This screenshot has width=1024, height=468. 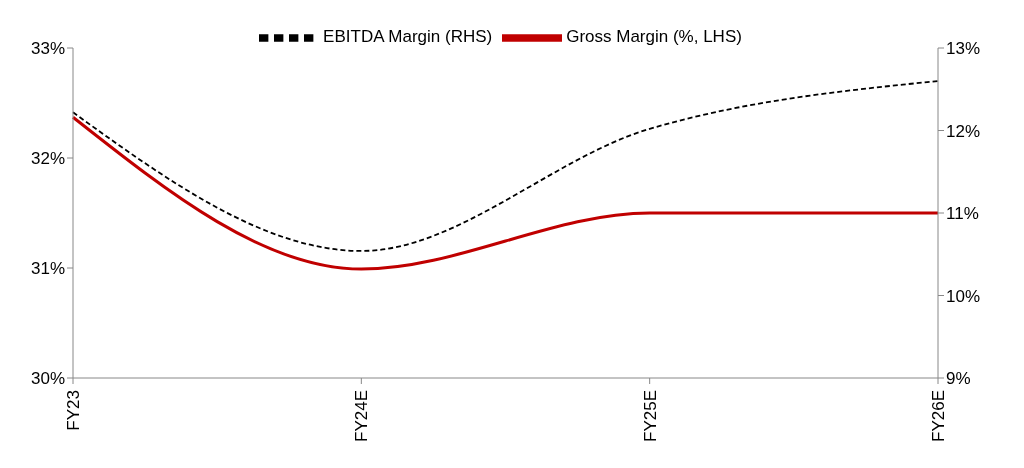 What do you see at coordinates (962, 214) in the screenshot?
I see `y2-tick-label: 11%` at bounding box center [962, 214].